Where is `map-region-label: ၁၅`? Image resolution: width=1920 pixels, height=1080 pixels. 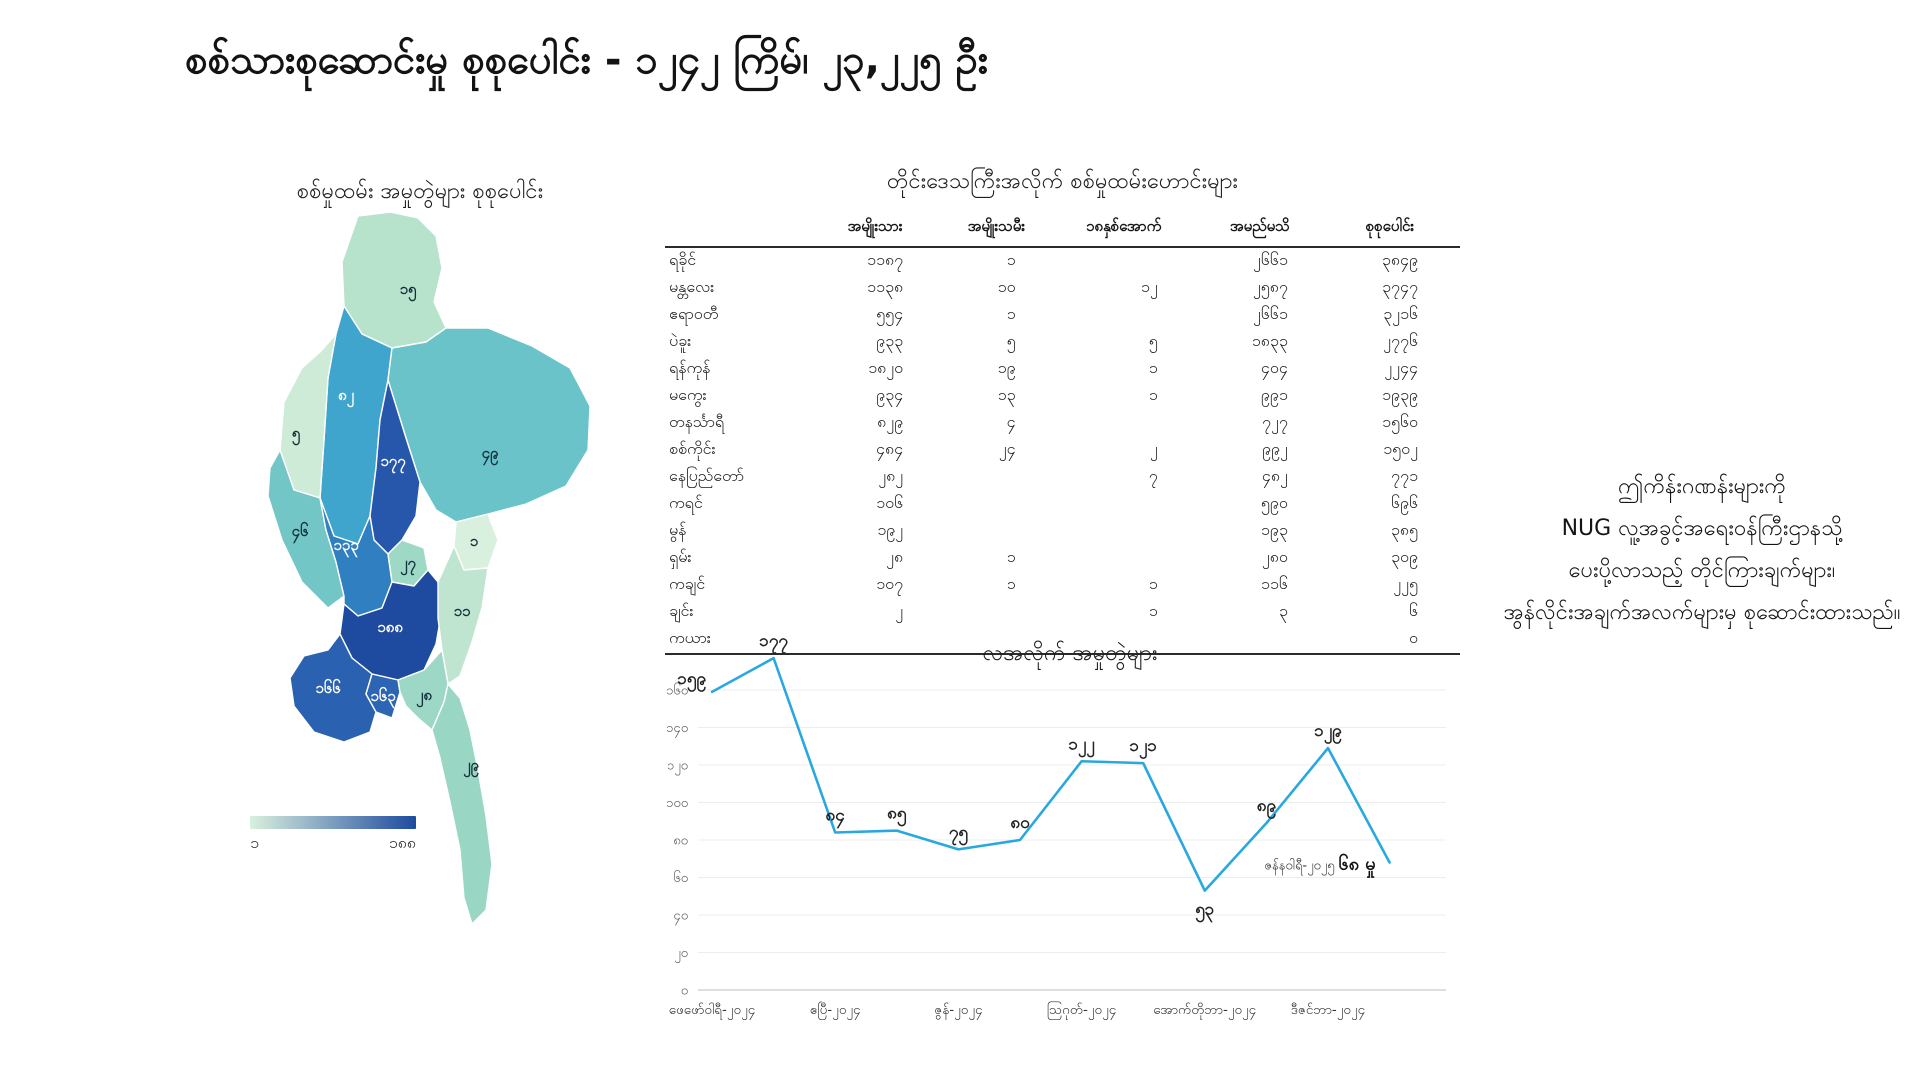 map-region-label: ၁၅ is located at coordinates (408, 291).